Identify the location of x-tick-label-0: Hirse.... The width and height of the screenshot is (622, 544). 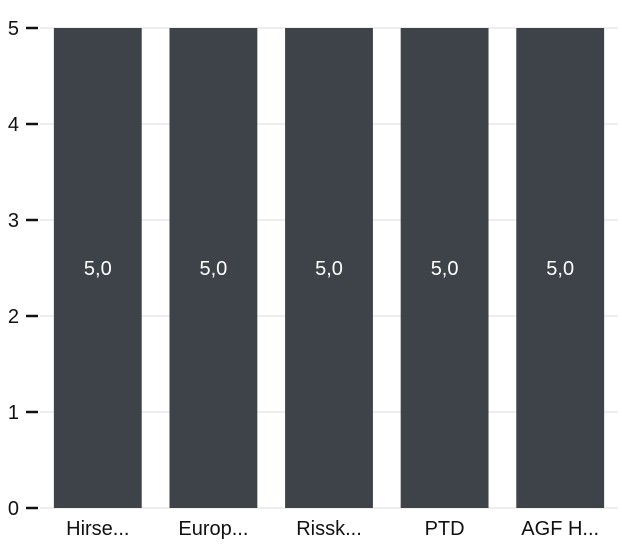
(97, 528).